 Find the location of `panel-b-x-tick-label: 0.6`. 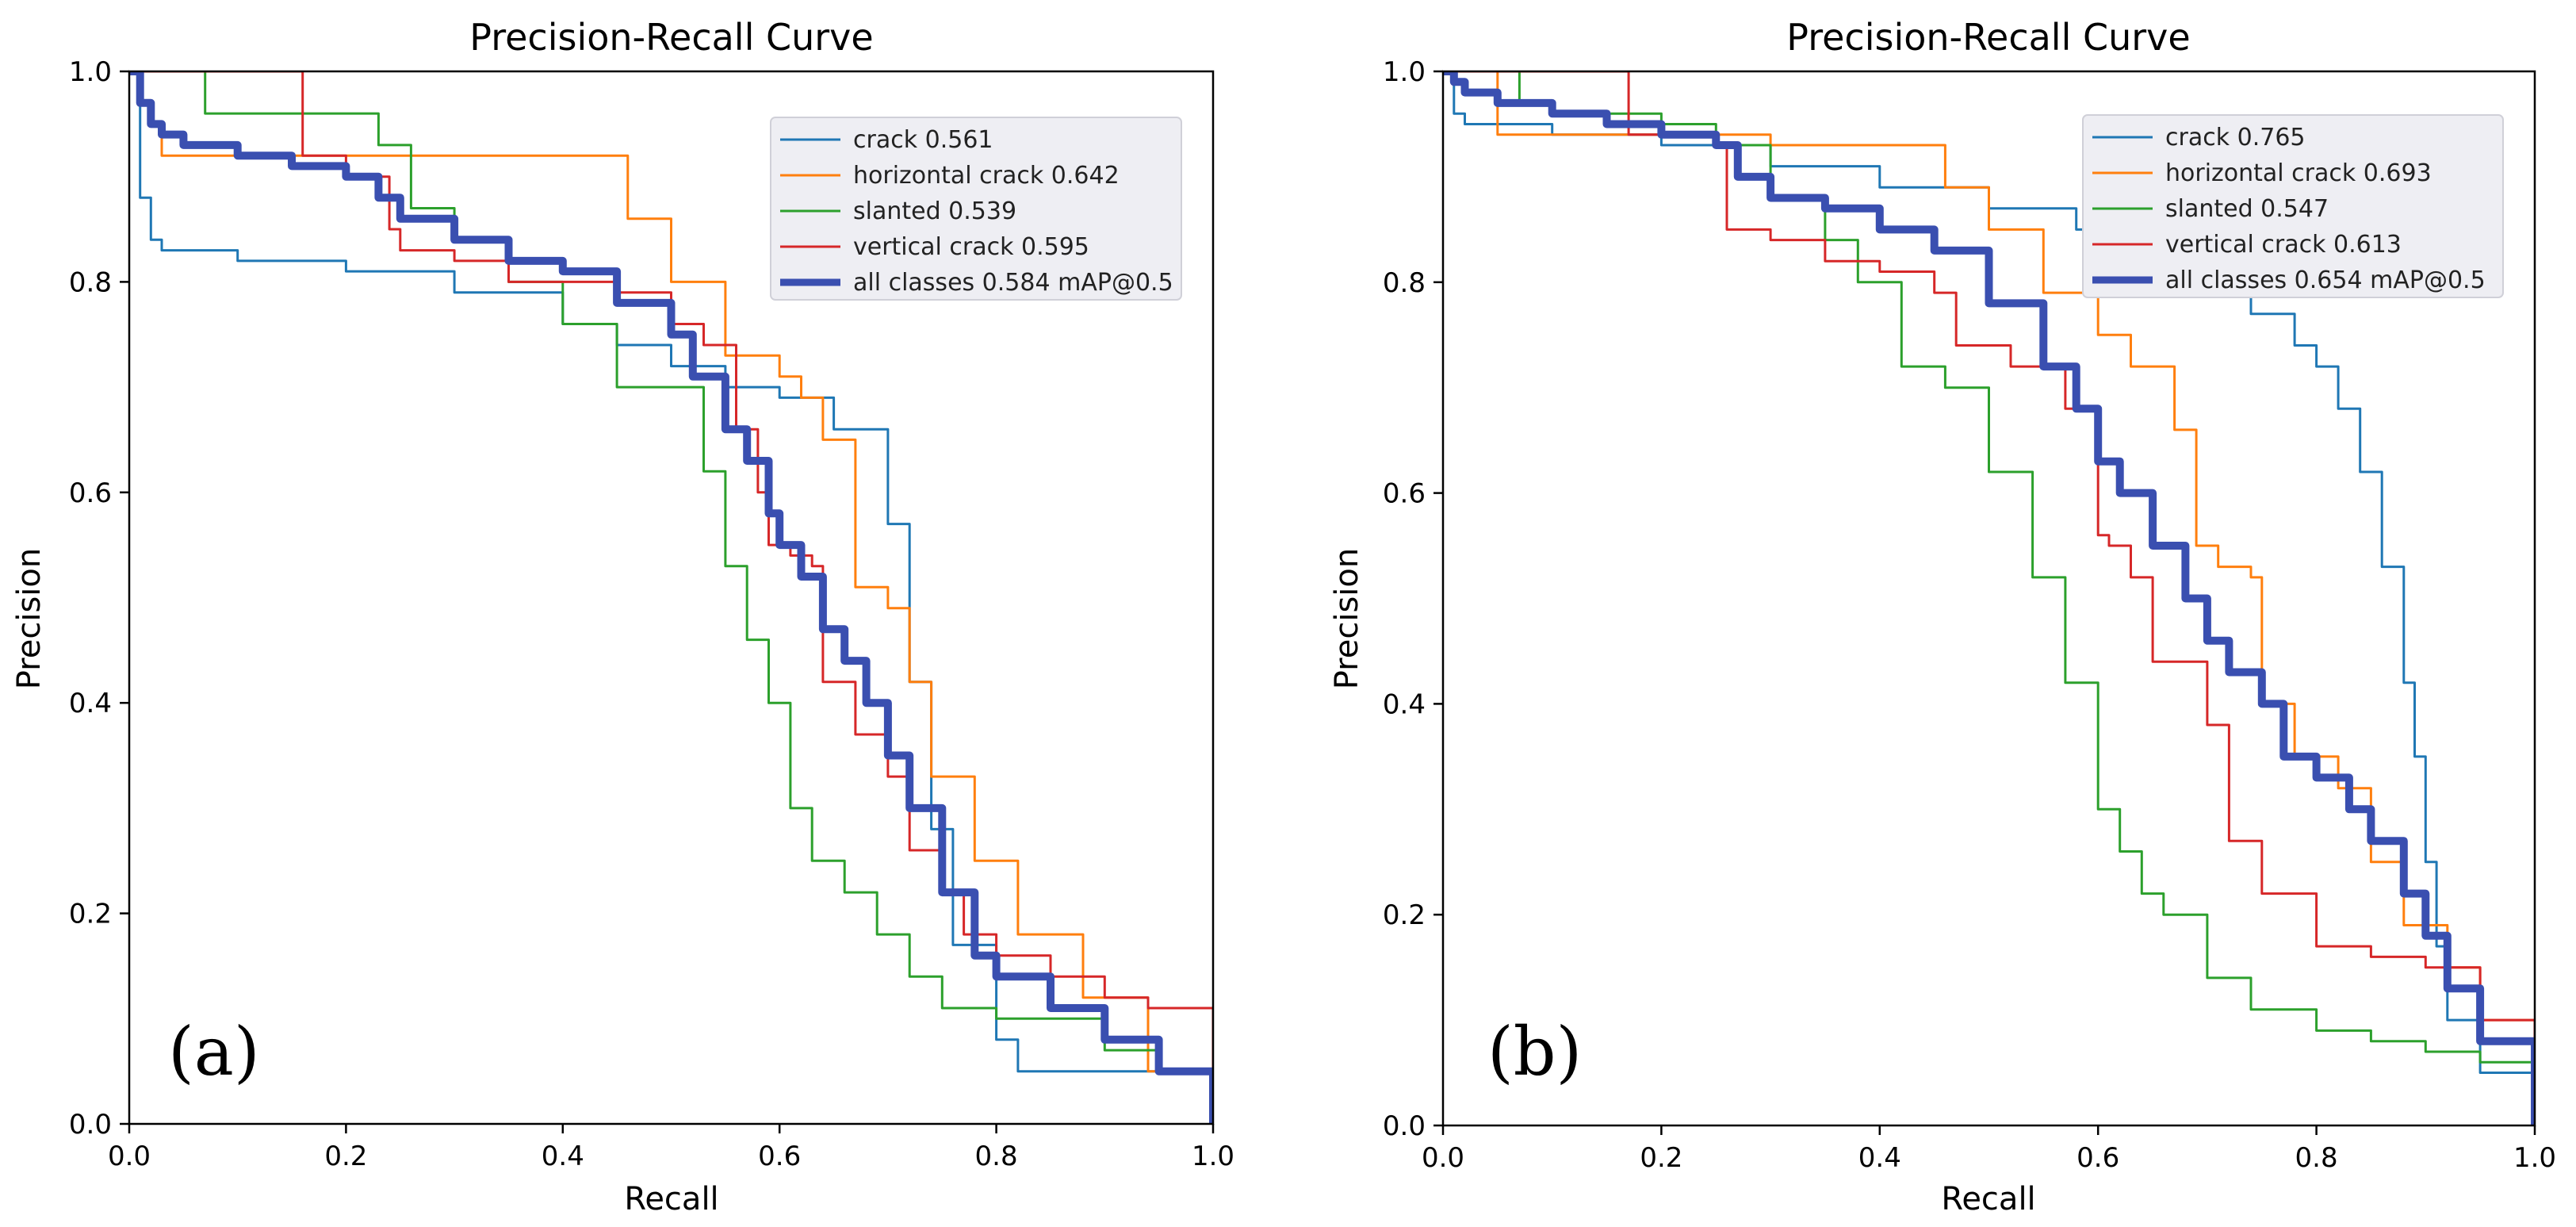

panel-b-x-tick-label: 0.6 is located at coordinates (2097, 1158).